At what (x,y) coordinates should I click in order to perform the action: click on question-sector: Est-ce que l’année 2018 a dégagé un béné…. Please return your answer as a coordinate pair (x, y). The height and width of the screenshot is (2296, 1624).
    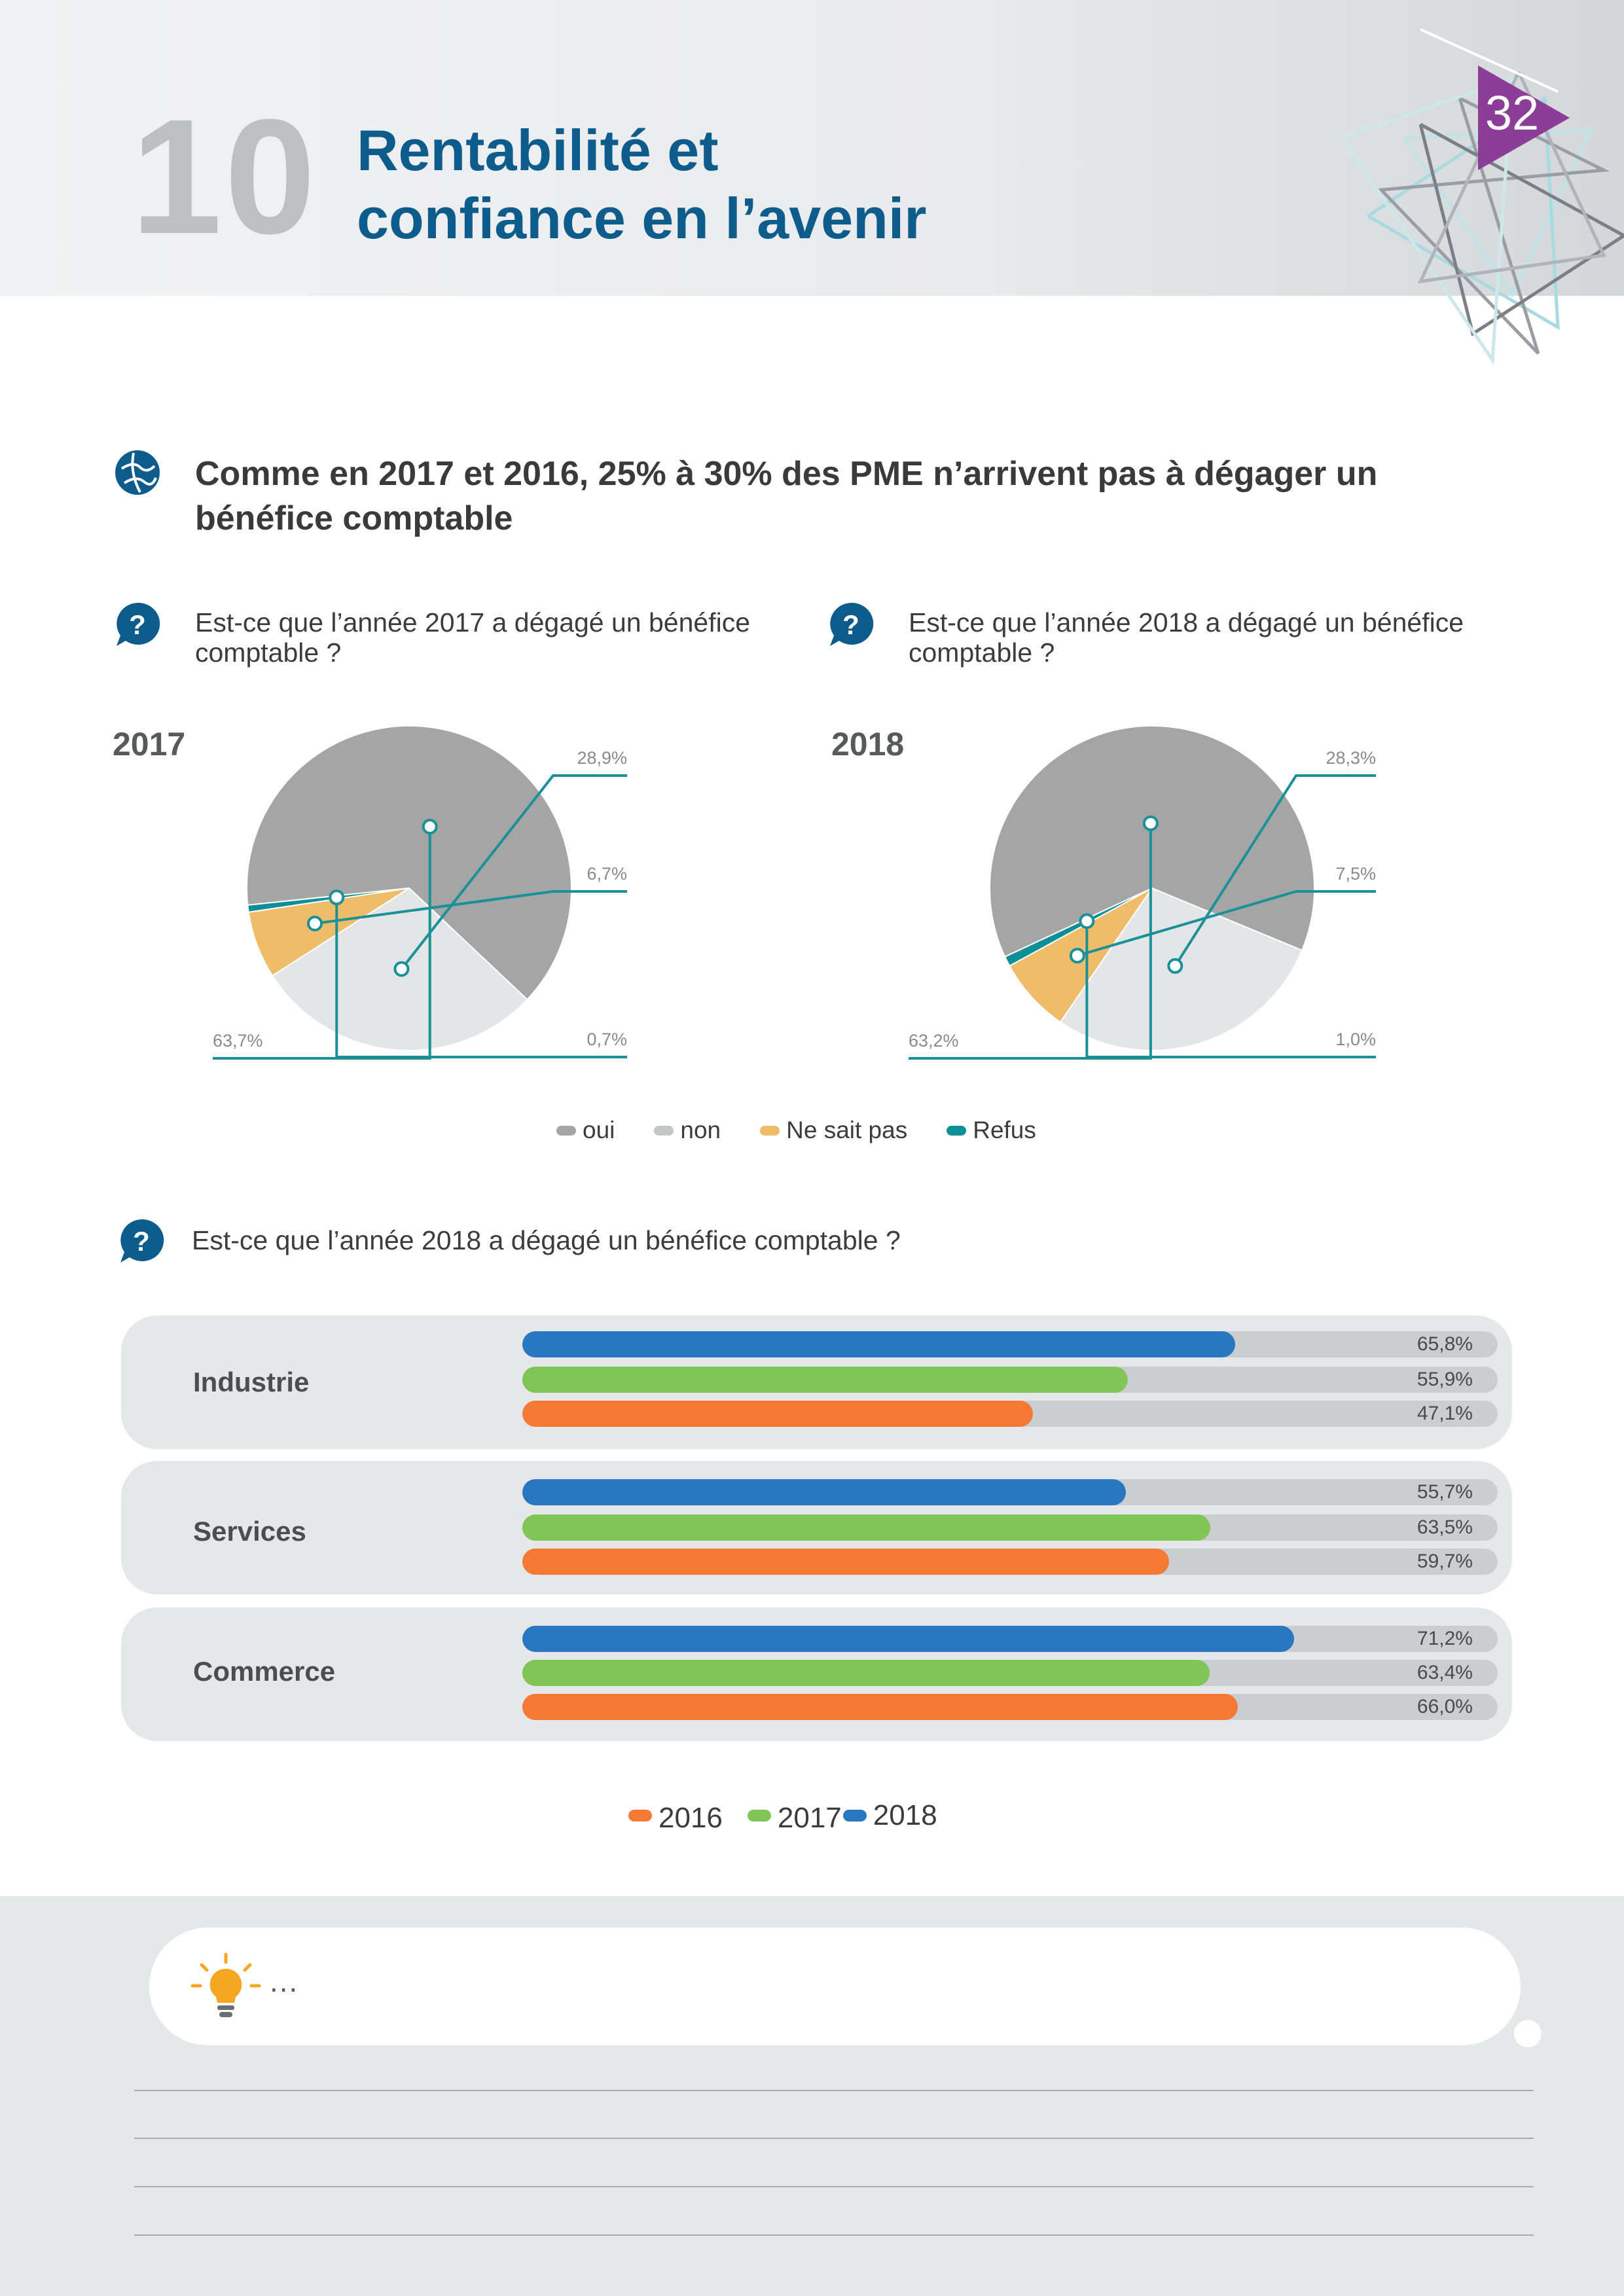
    Looking at the image, I should click on (546, 1240).